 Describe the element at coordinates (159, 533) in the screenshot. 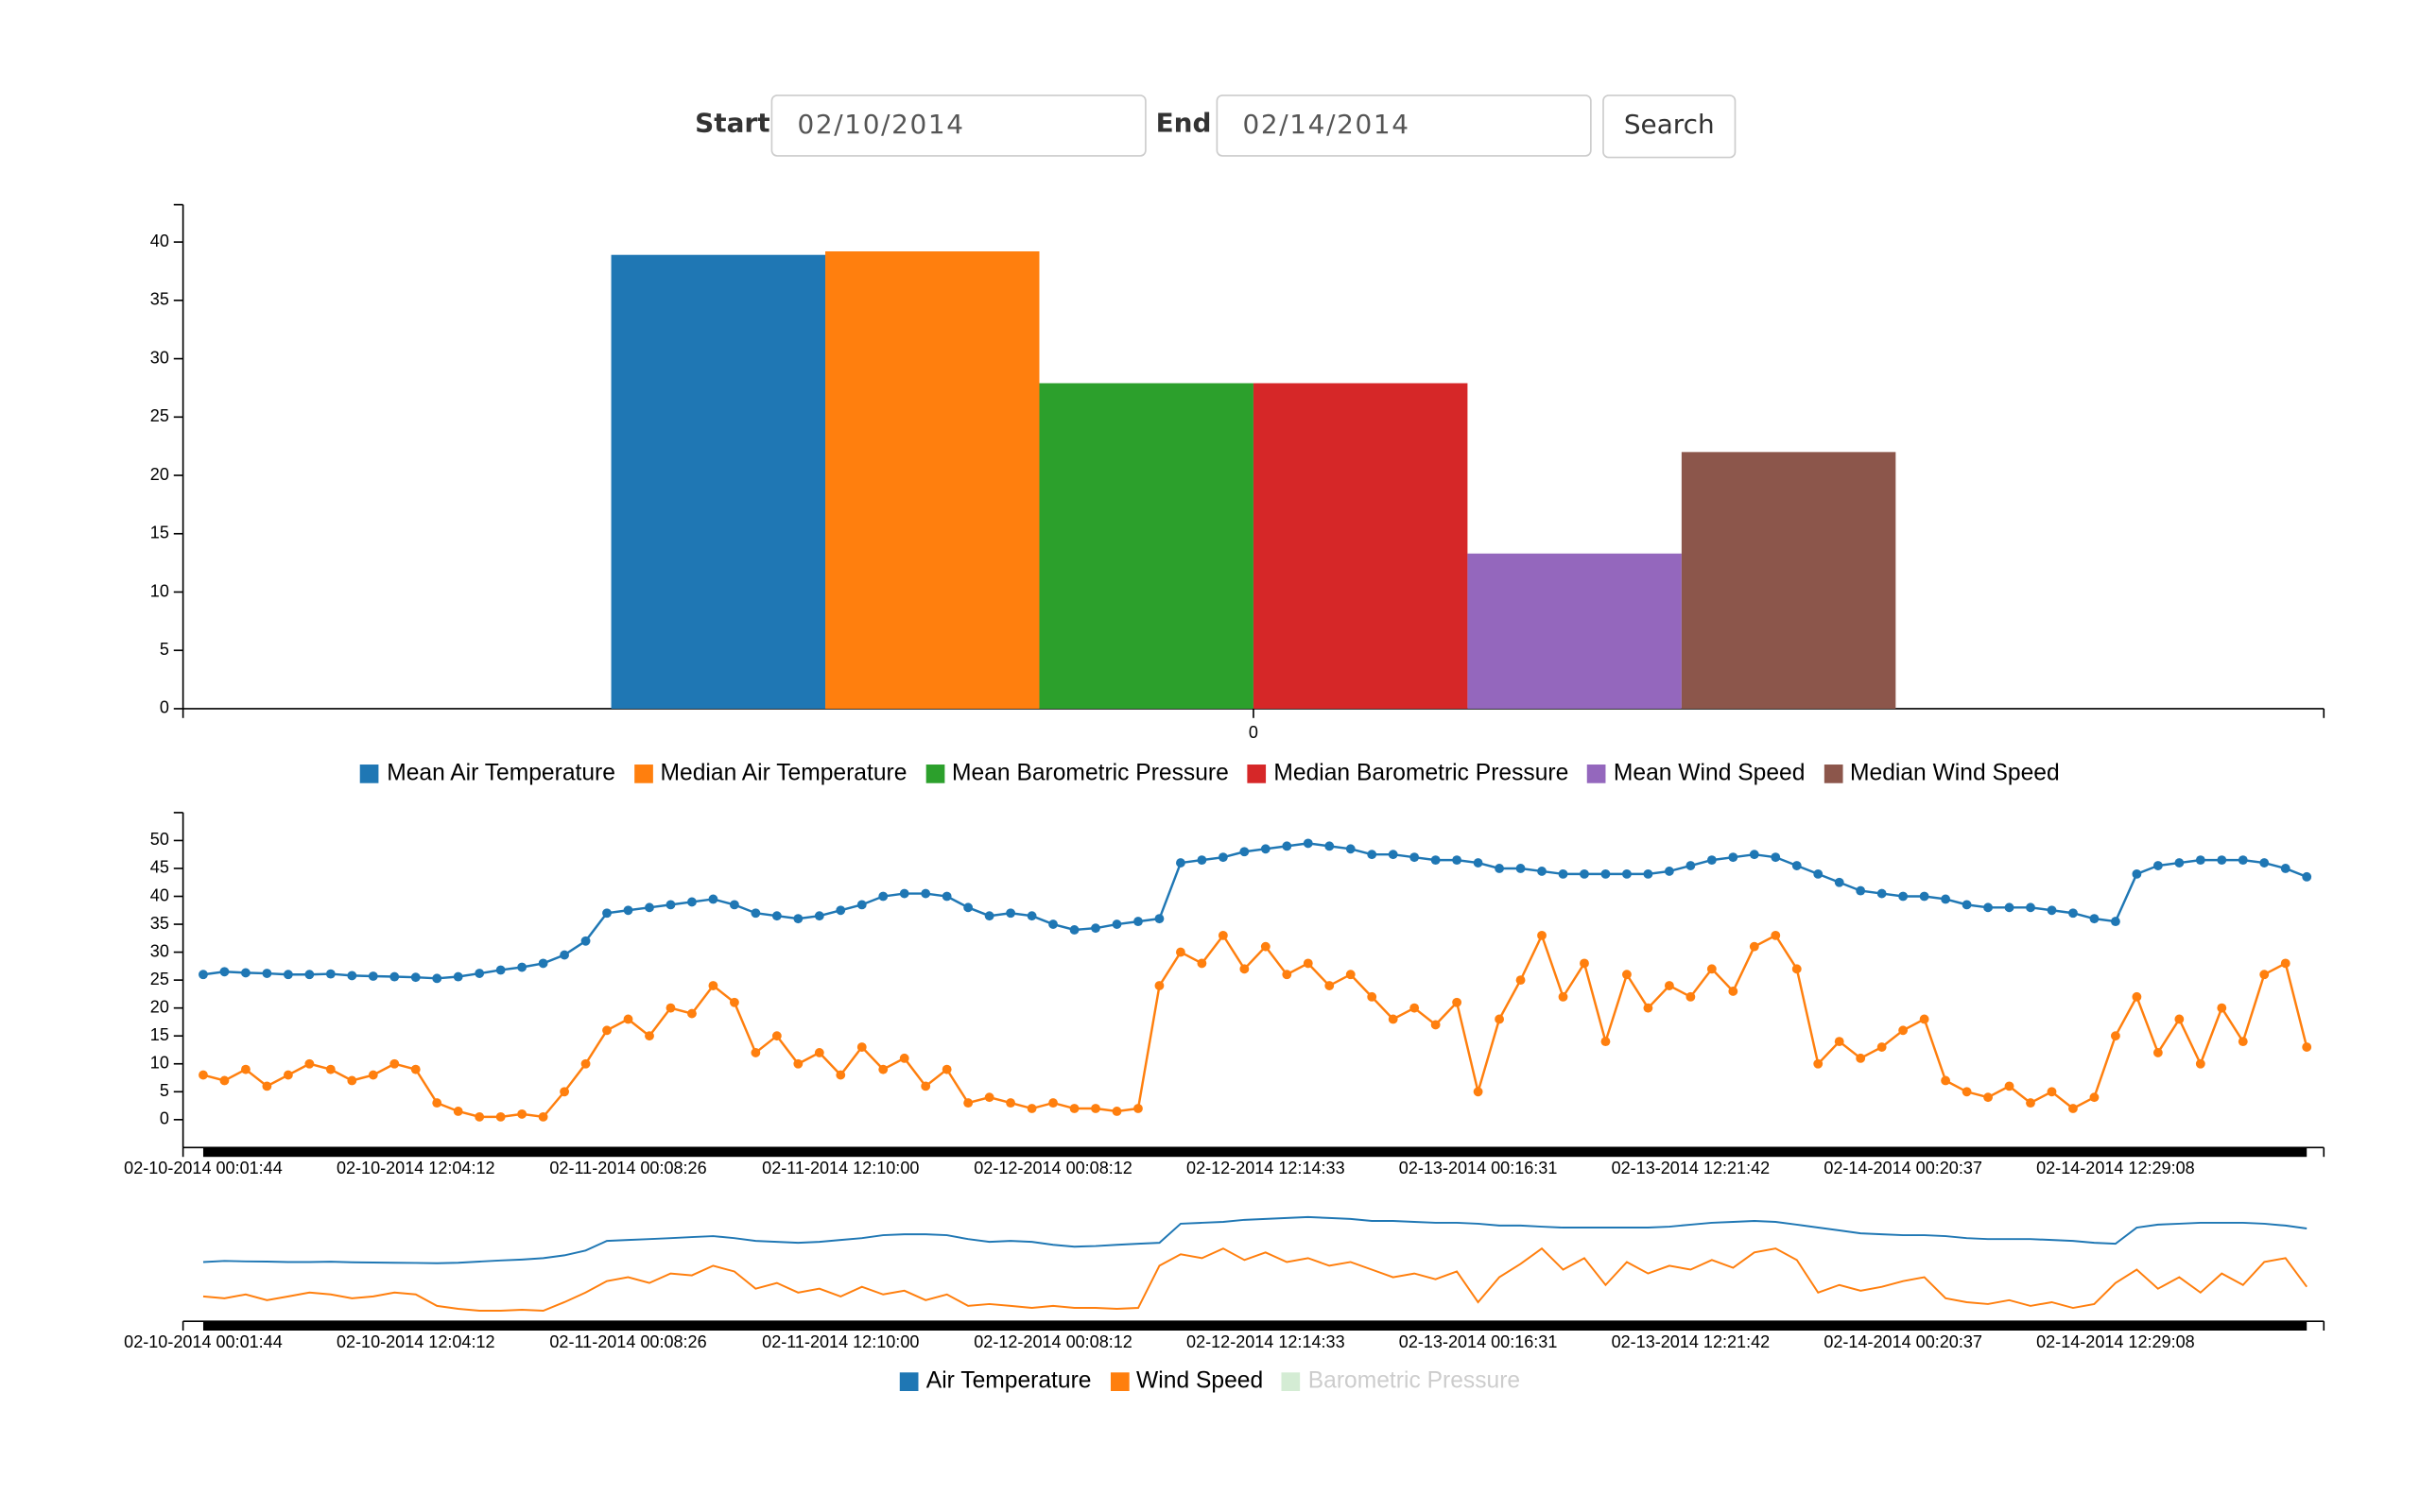

I see `y-tick-label: 15` at that location.